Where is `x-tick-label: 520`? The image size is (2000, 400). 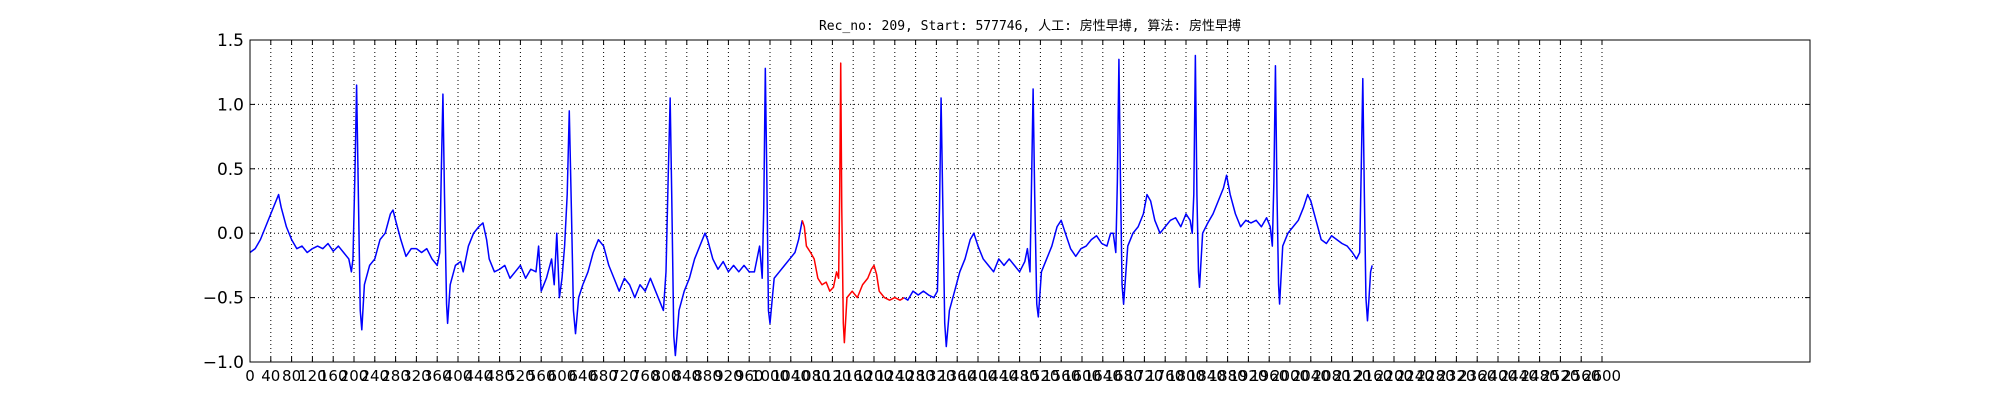 x-tick-label: 520 is located at coordinates (520, 376).